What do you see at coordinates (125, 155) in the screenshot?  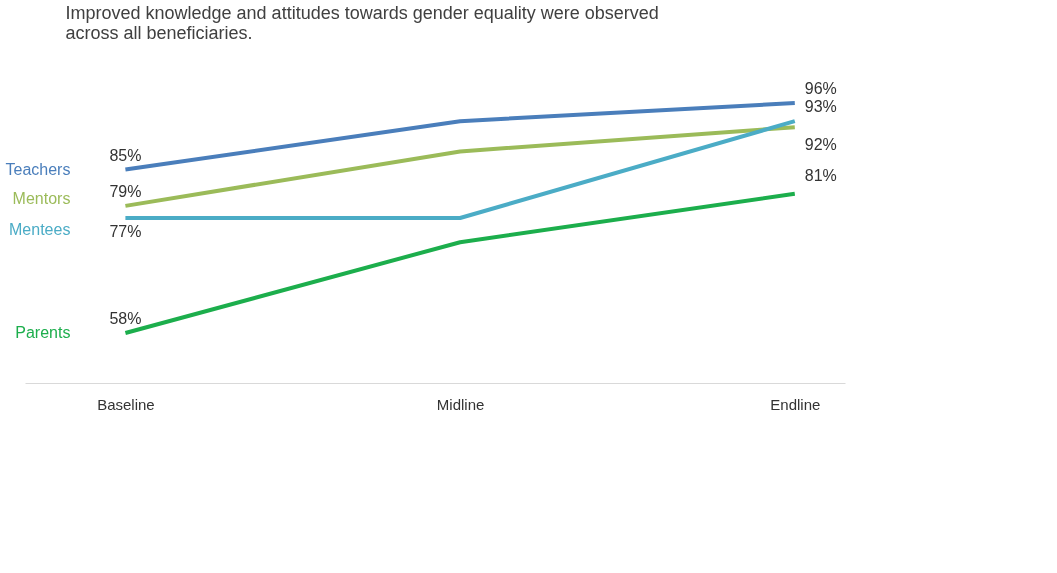 I see `data-label: 85%` at bounding box center [125, 155].